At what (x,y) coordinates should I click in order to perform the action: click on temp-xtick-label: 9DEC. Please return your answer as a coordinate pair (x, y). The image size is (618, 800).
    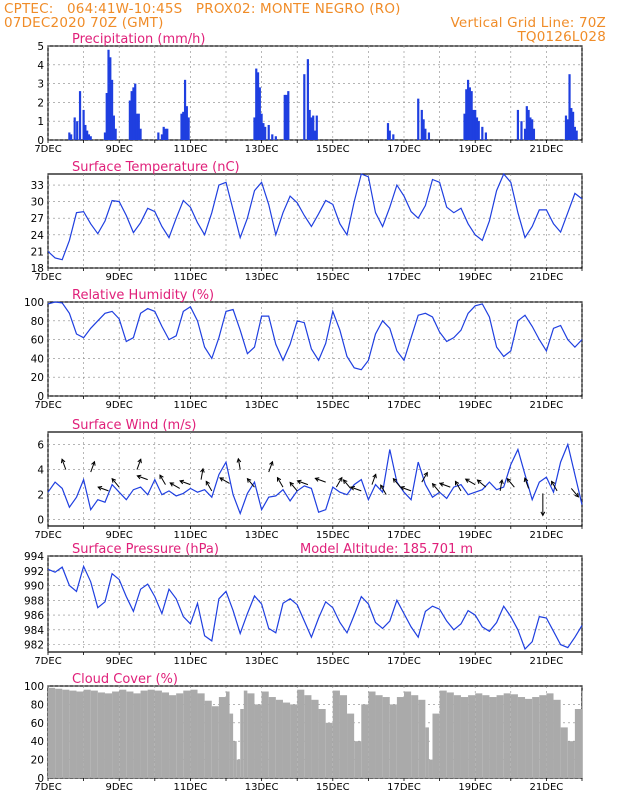
    Looking at the image, I should click on (119, 277).